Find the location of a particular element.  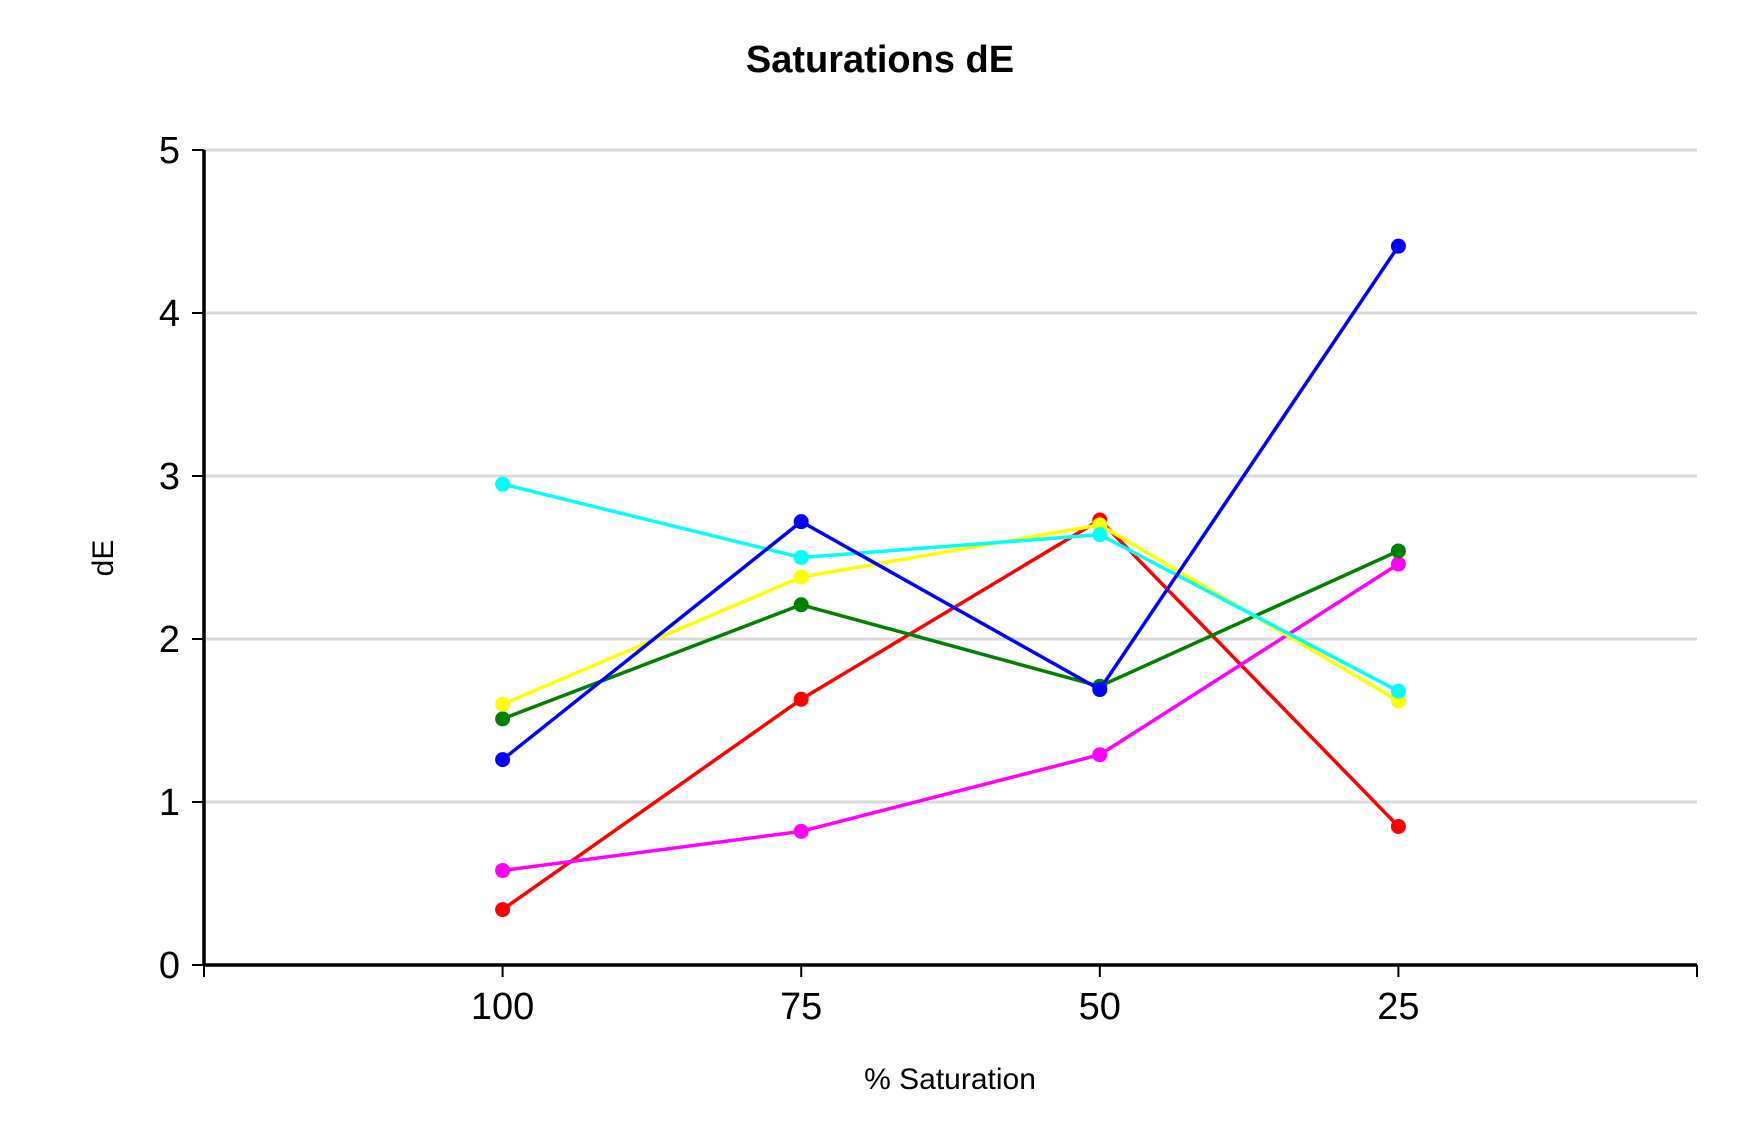

x-axis-ticks: 100 75 50 25 is located at coordinates (950, 996).